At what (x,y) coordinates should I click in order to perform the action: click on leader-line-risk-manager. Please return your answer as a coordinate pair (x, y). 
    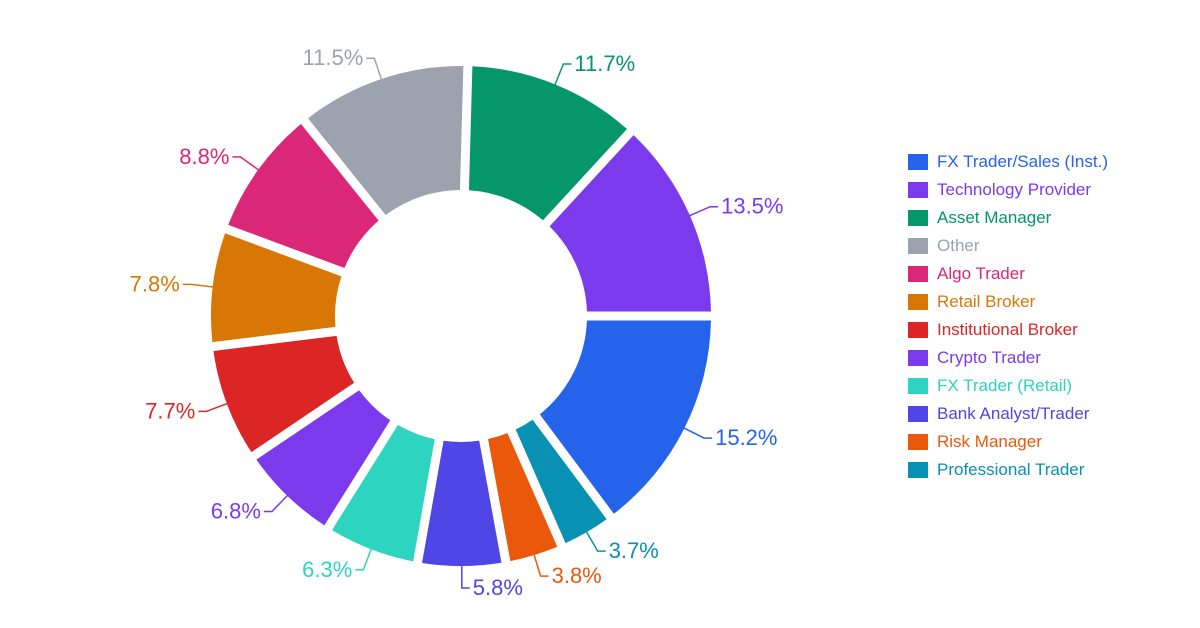
    Looking at the image, I should click on (540, 563).